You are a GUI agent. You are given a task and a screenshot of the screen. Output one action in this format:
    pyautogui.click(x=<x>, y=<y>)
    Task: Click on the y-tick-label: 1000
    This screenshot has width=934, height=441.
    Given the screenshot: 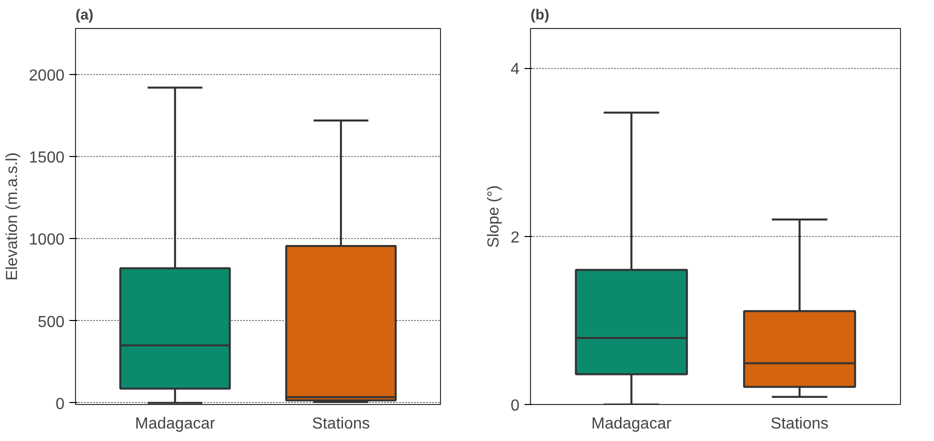 What is the action you would take?
    pyautogui.click(x=46, y=240)
    